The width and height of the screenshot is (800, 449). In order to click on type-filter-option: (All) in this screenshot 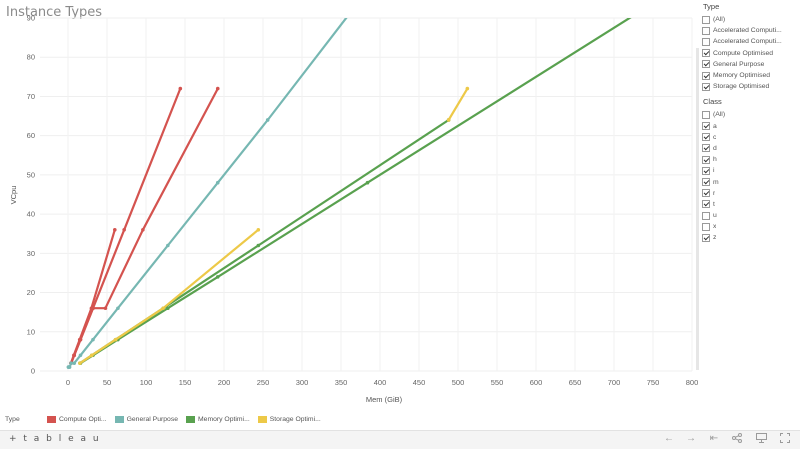, I will do `click(750, 19)`.